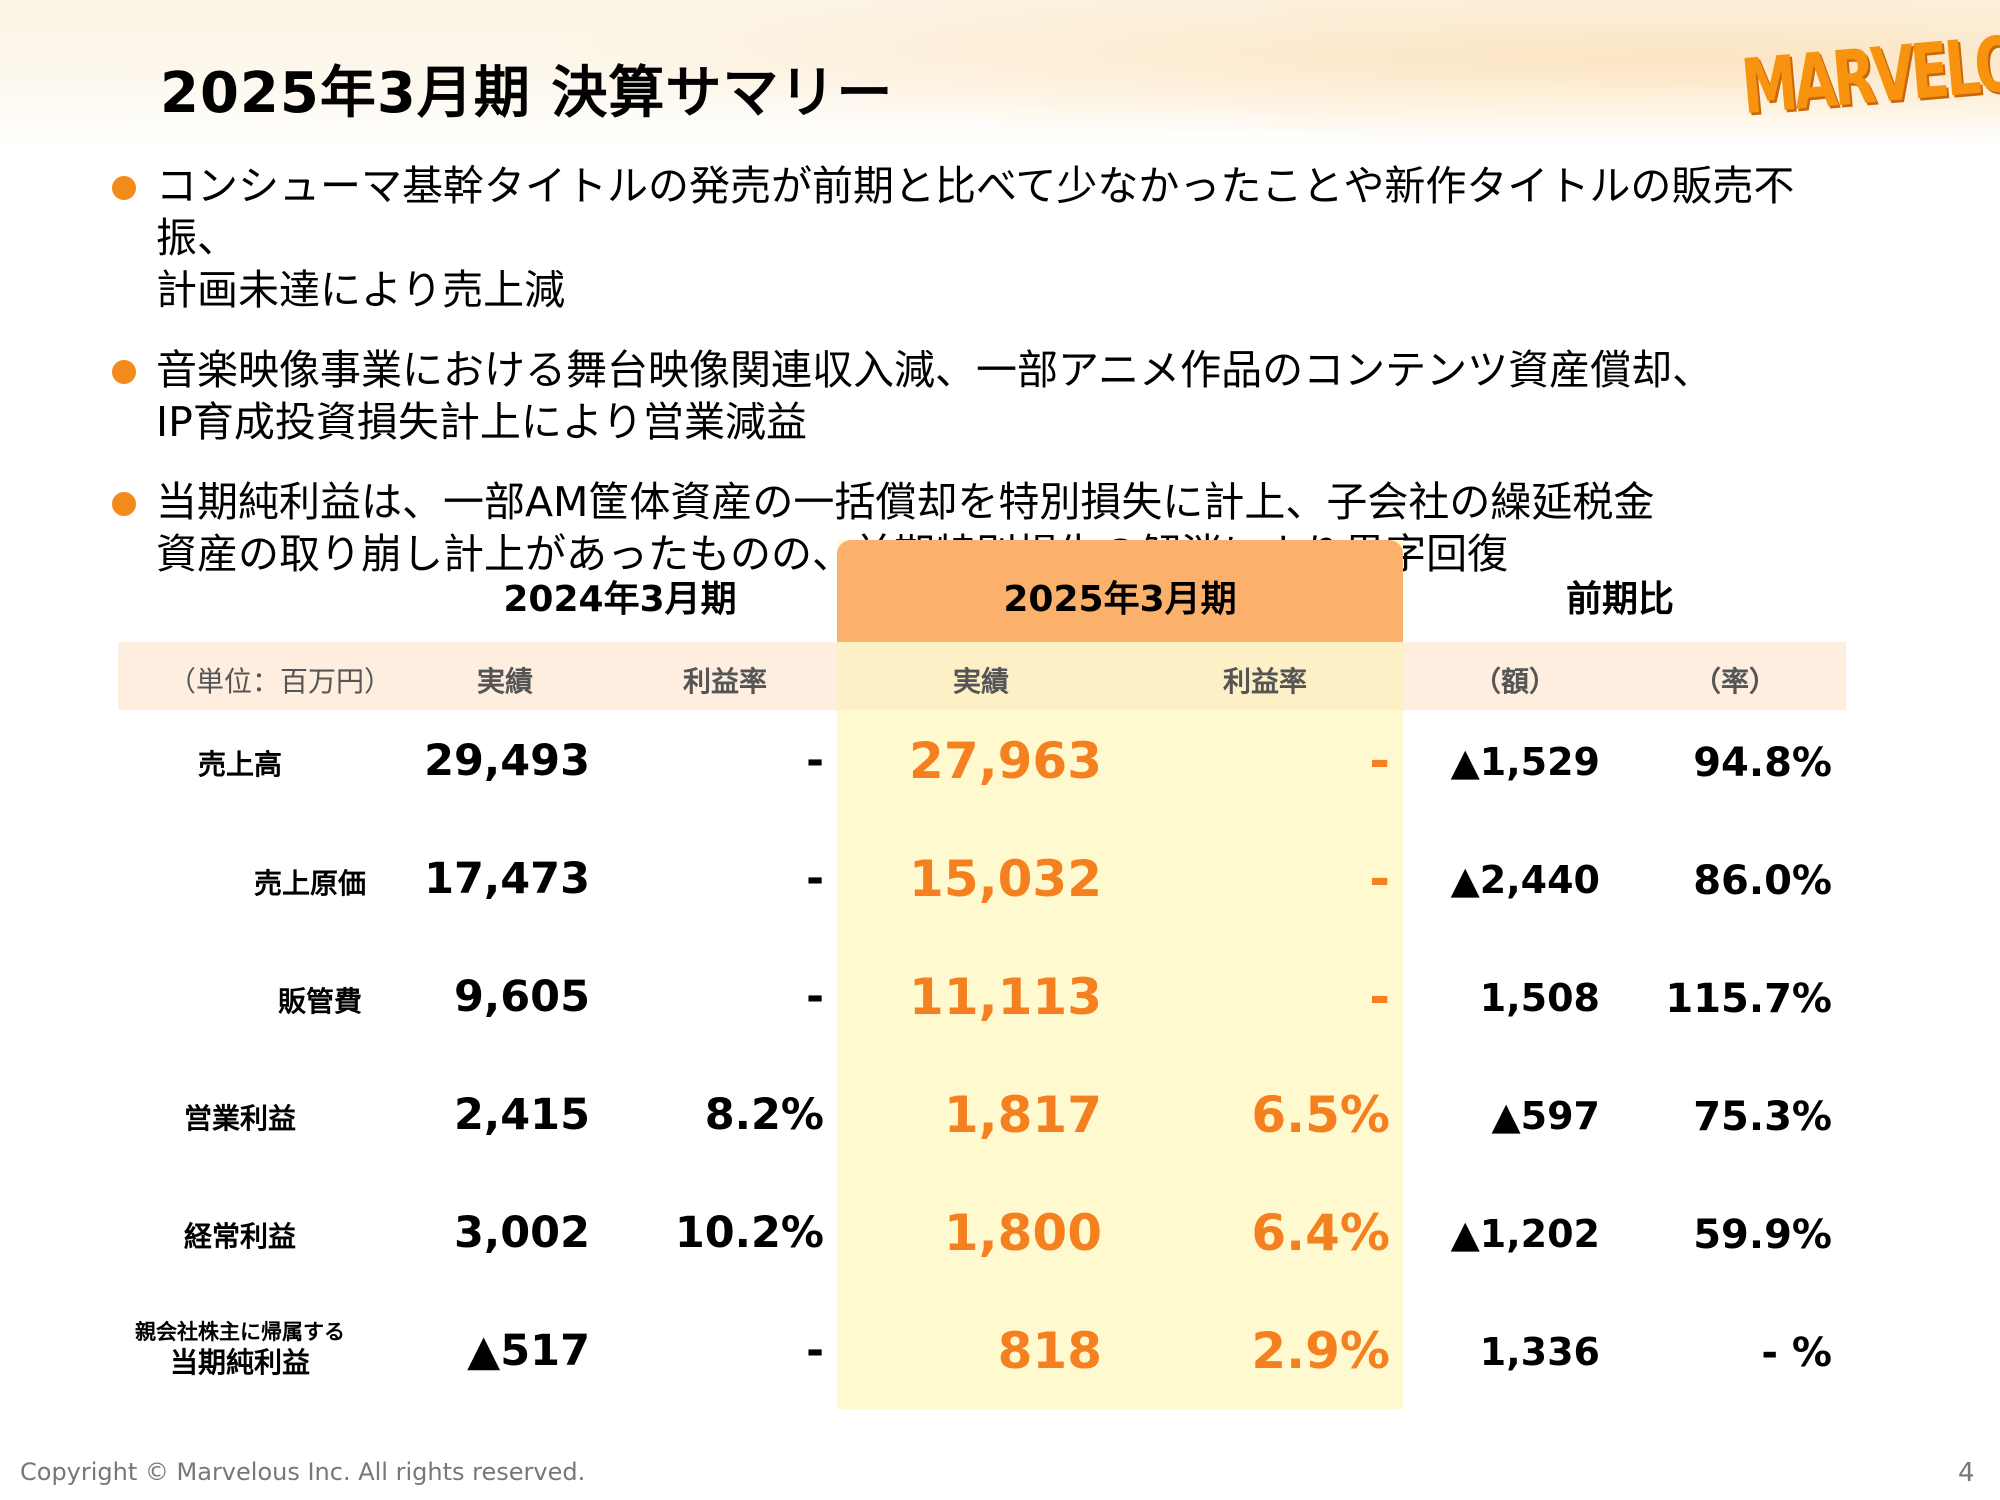 This screenshot has width=2000, height=1500. I want to click on cell-diff-rate: 59.9%, so click(1762, 1235).